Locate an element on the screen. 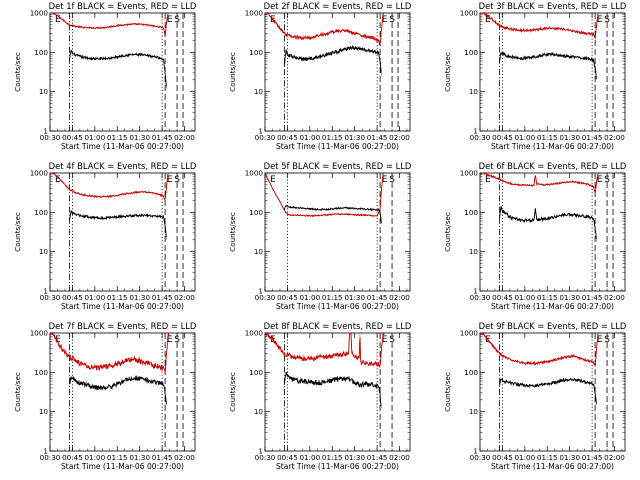  panel-title: Det 4f BLACK = Events, RED = LLD is located at coordinates (123, 166).